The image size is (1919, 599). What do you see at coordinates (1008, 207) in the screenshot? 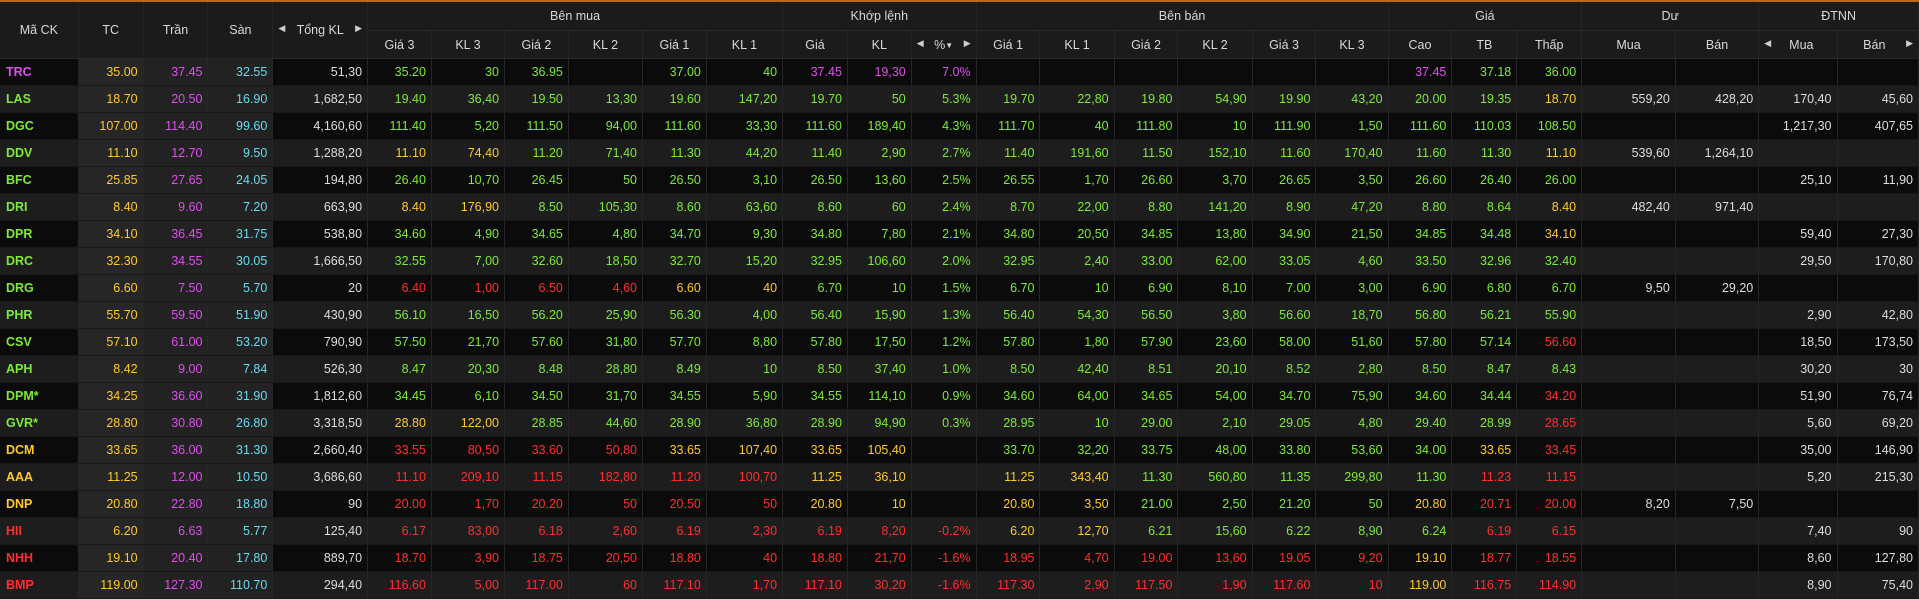
I see `sell-price-1: 8.70` at bounding box center [1008, 207].